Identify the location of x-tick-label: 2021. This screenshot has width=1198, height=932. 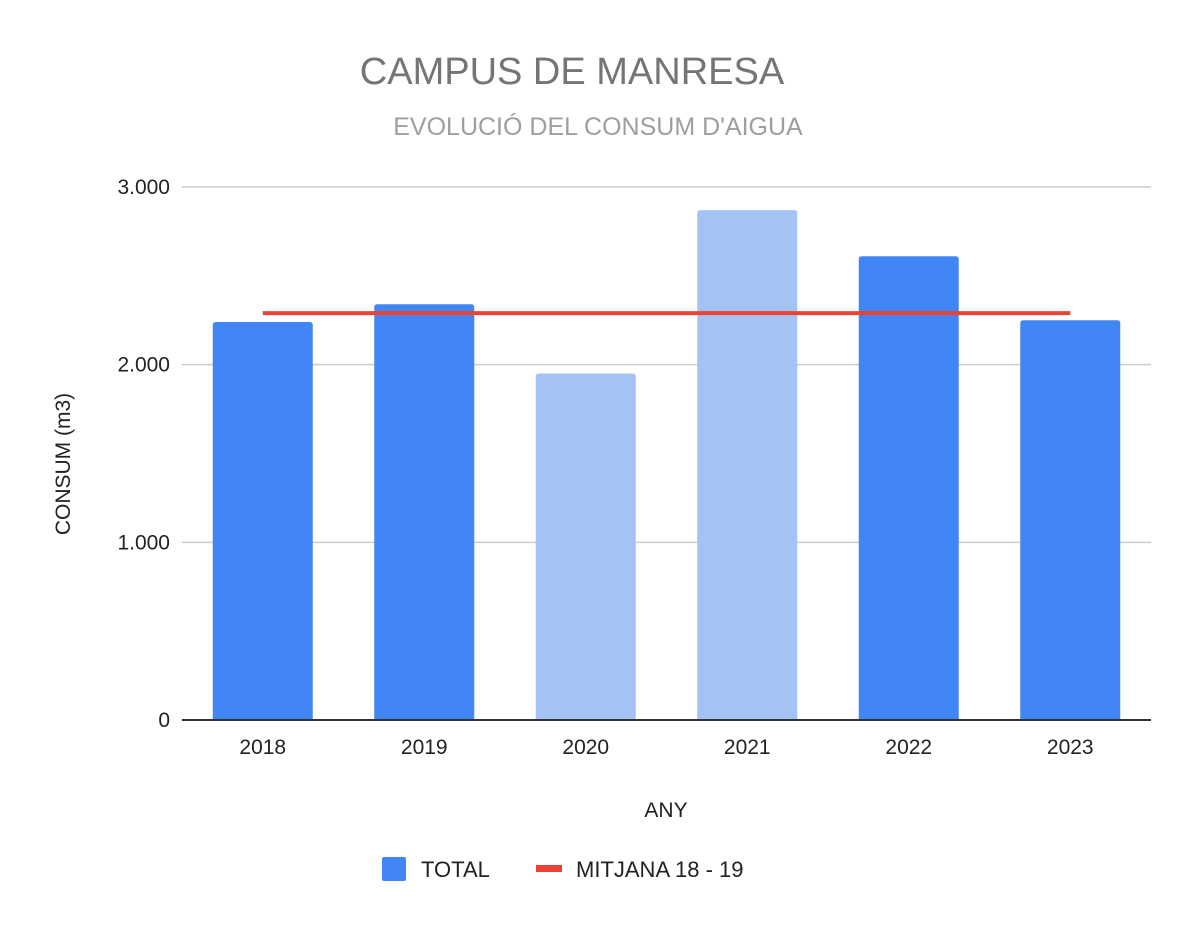
(747, 747).